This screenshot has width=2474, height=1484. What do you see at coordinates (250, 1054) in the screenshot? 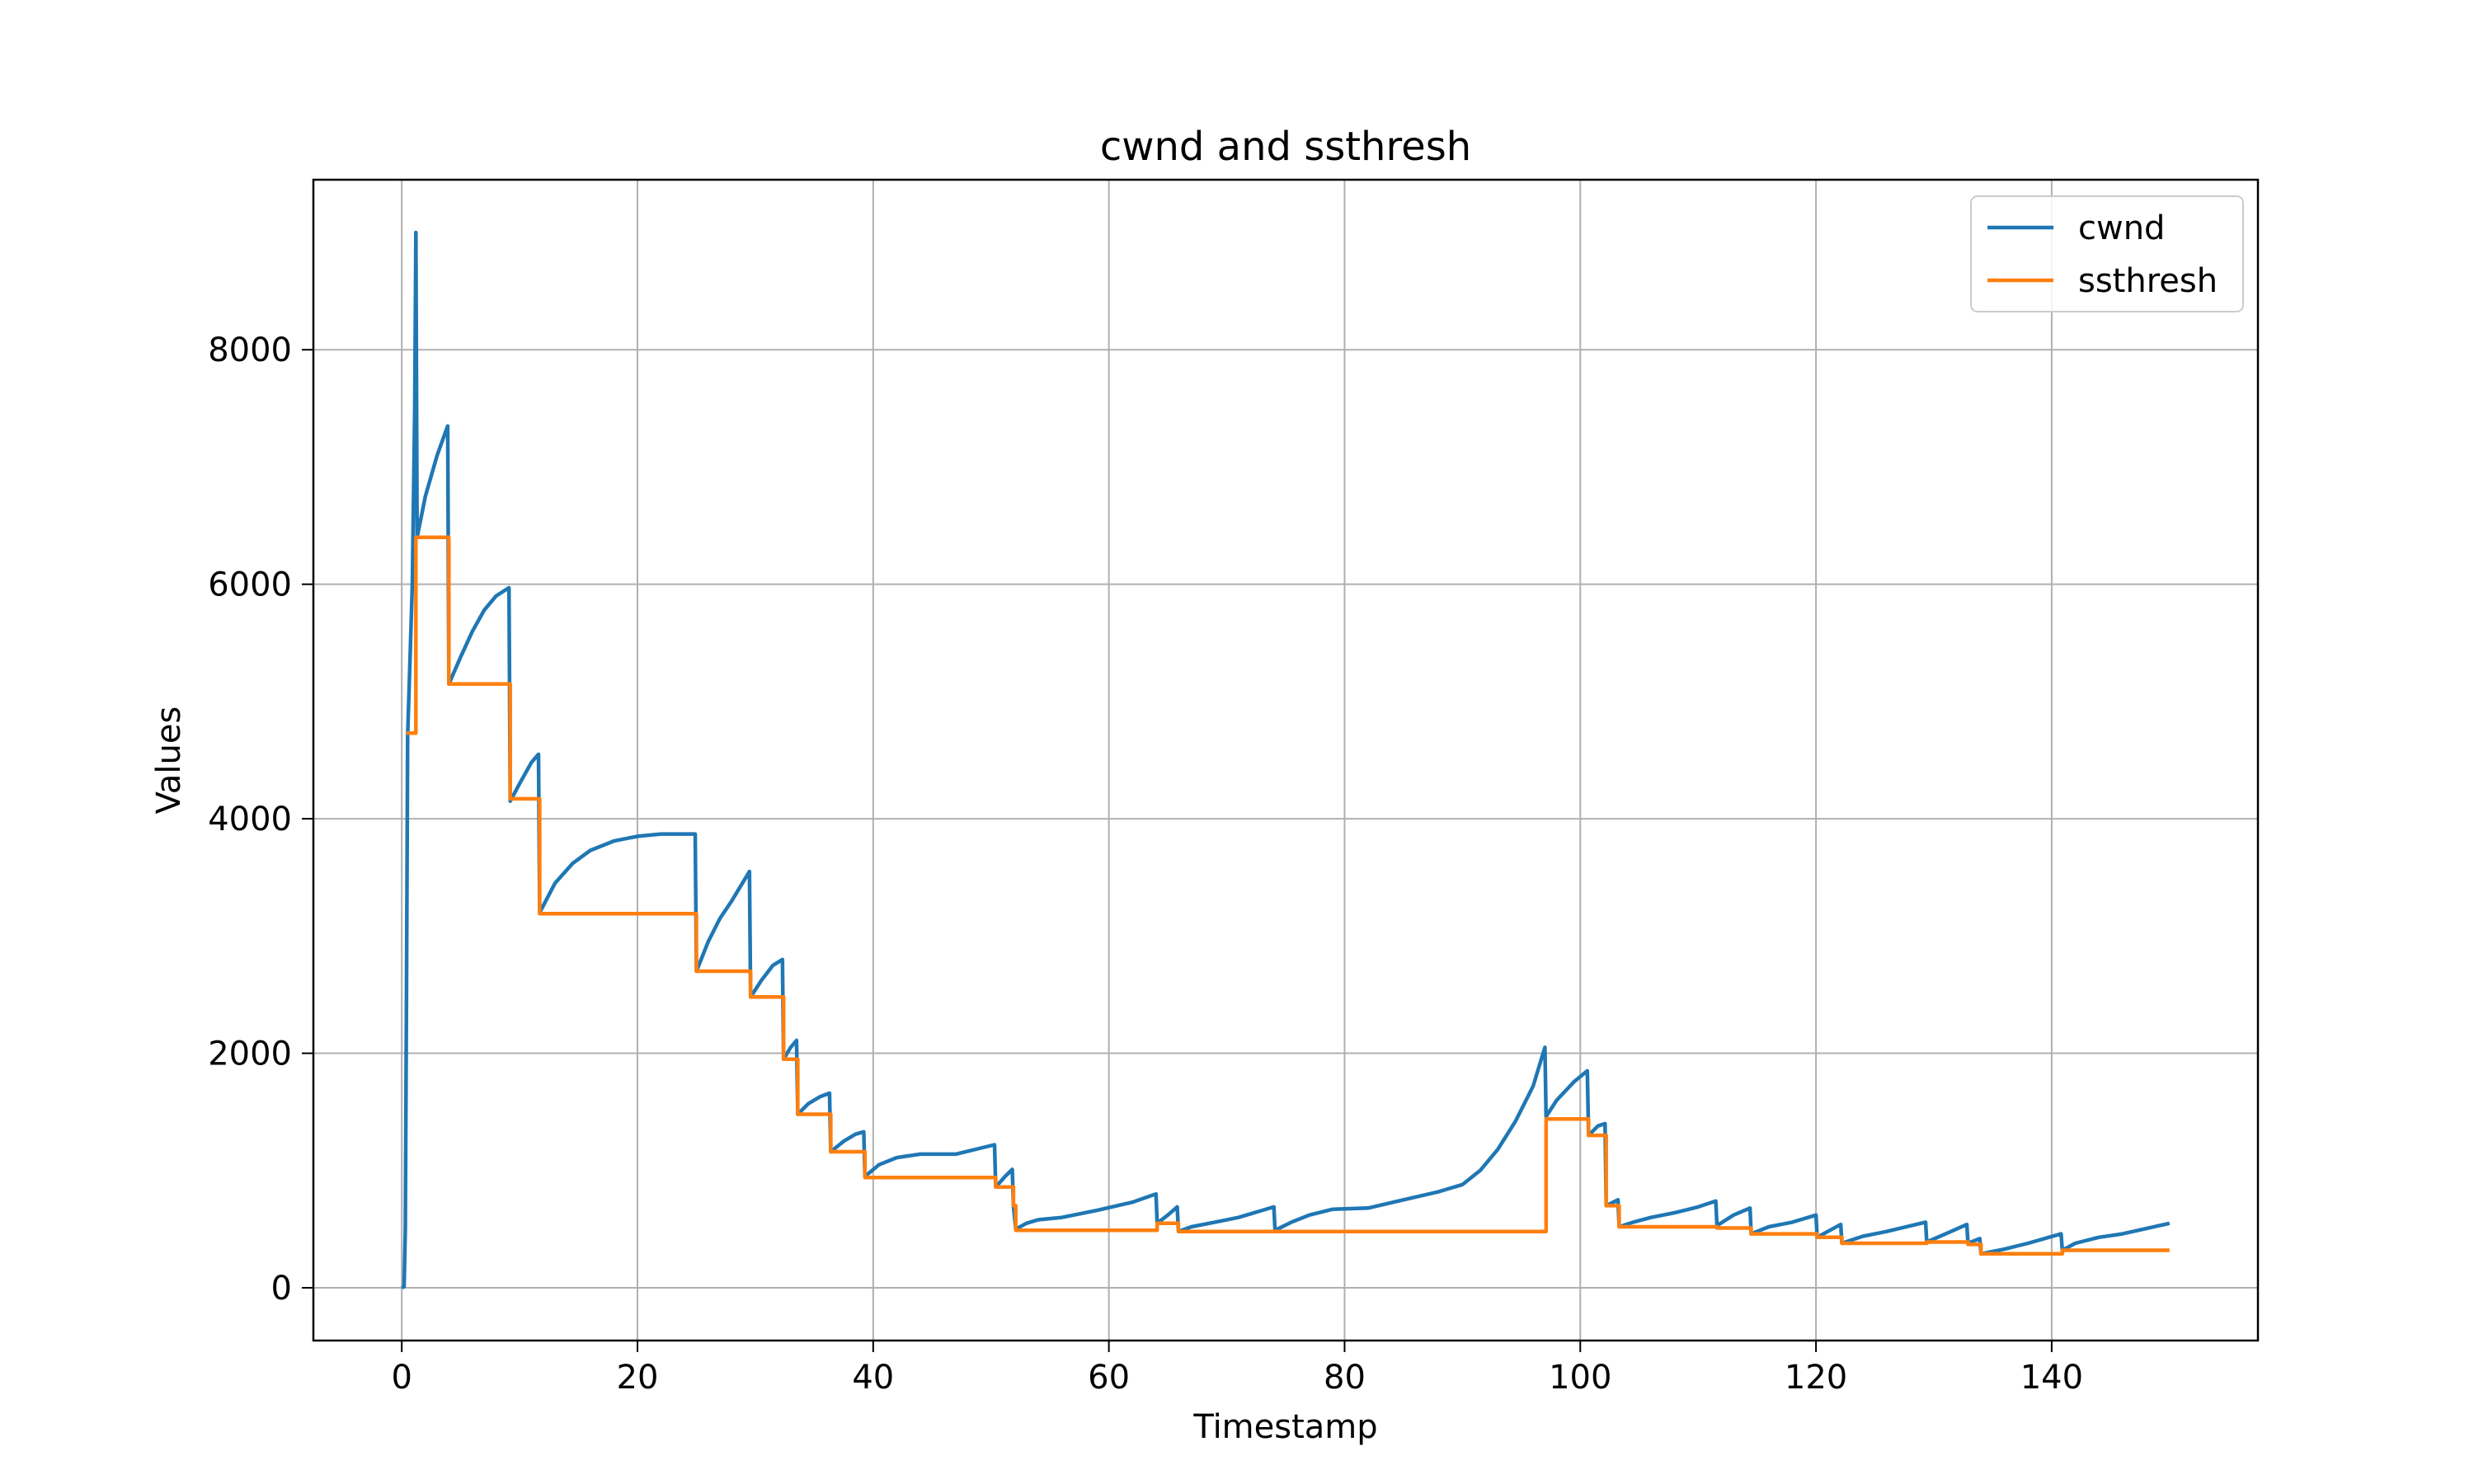
I see `y-tick-label: 2000` at bounding box center [250, 1054].